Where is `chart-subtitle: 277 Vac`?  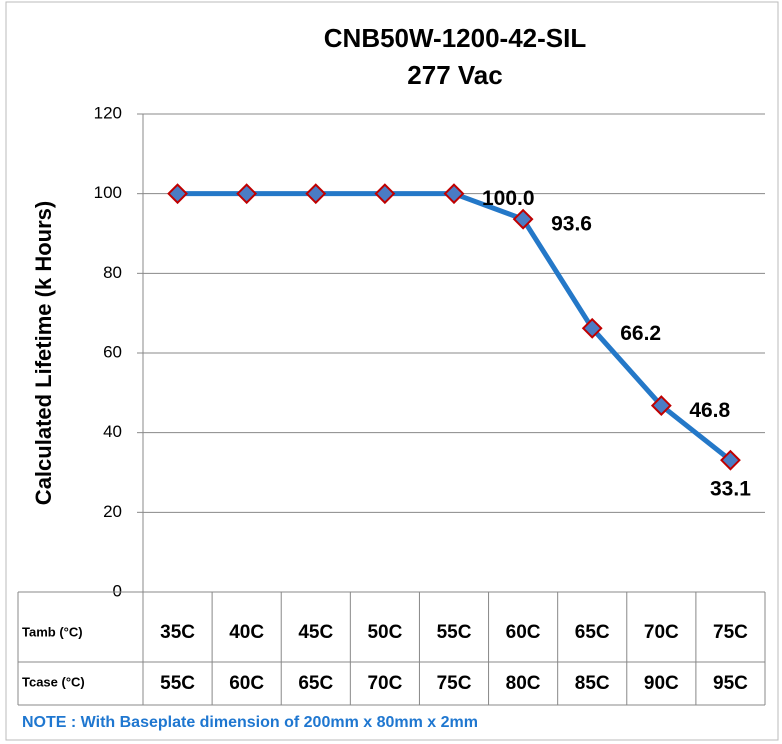 chart-subtitle: 277 Vac is located at coordinates (454, 75).